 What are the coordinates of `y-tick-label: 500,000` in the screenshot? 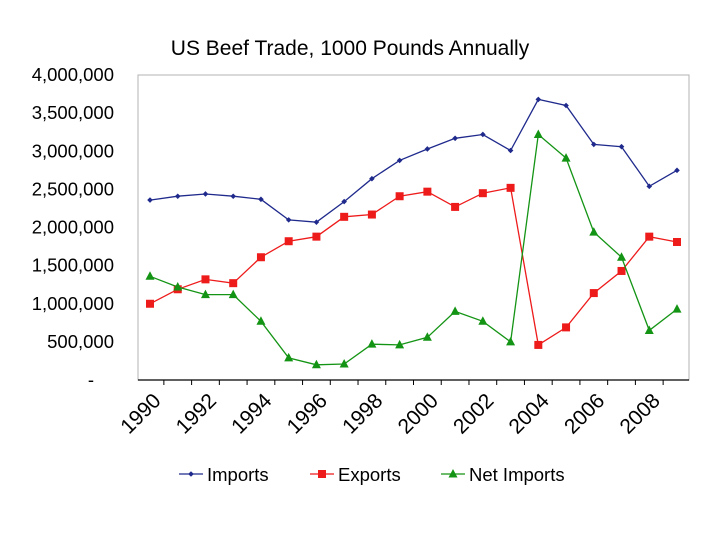 It's located at (80, 341).